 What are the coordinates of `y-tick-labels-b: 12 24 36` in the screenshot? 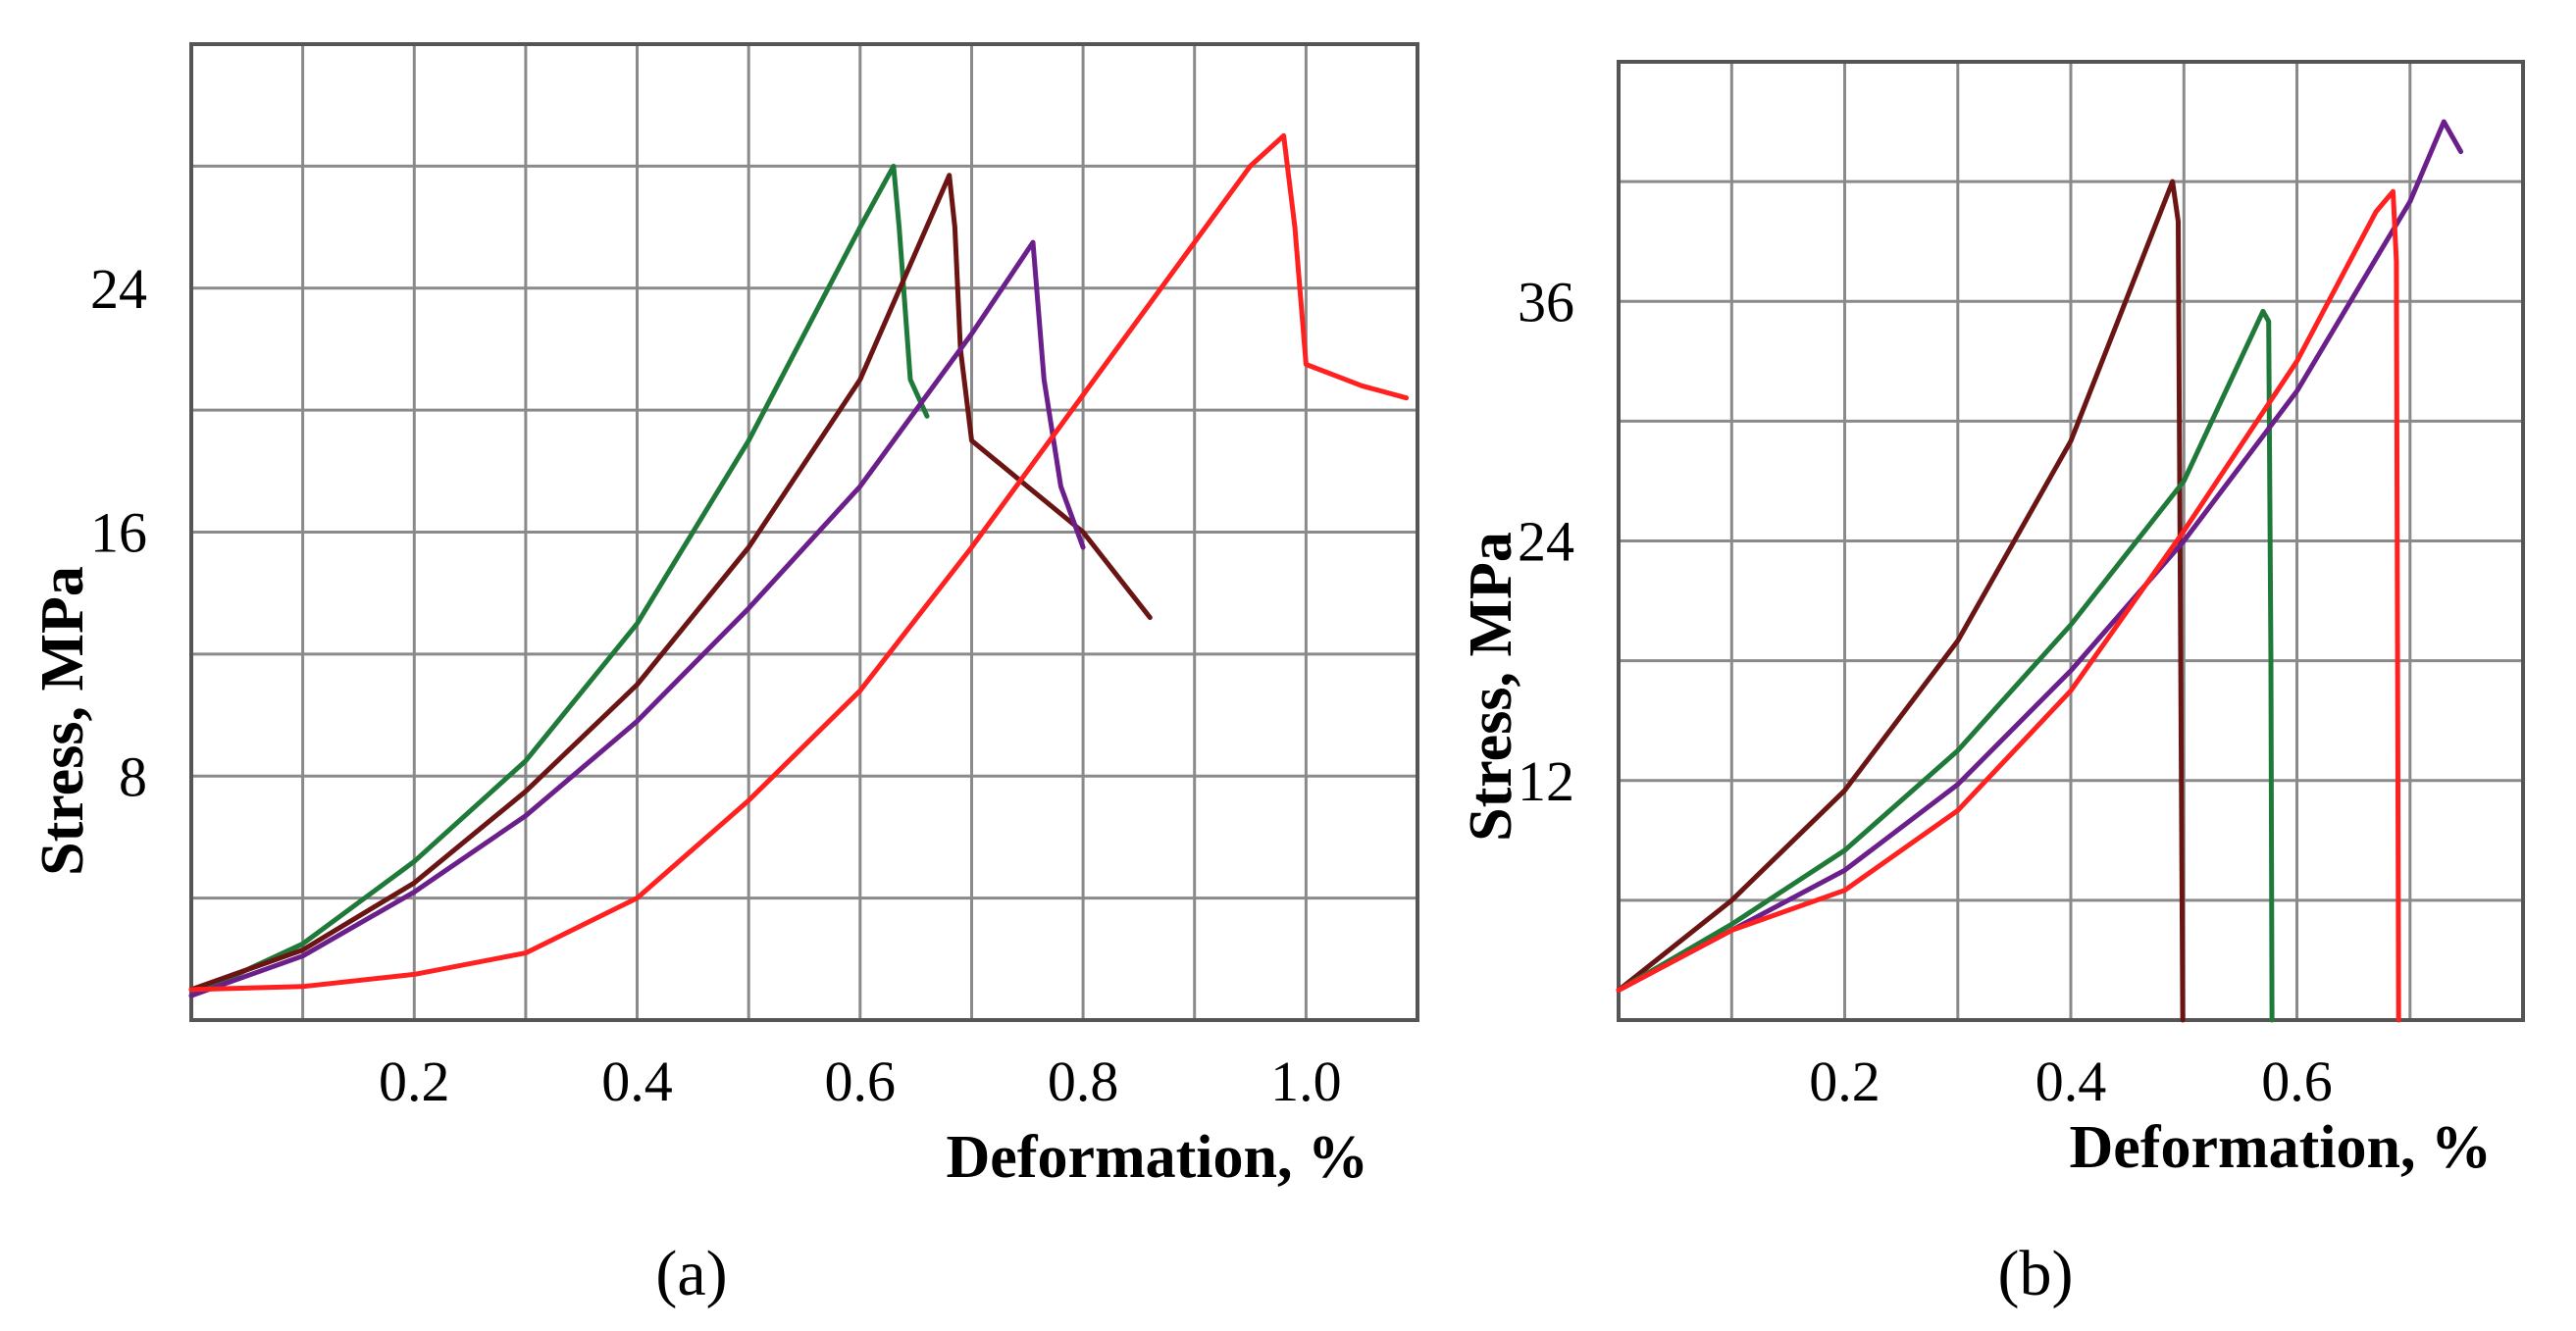 It's located at (1546, 541).